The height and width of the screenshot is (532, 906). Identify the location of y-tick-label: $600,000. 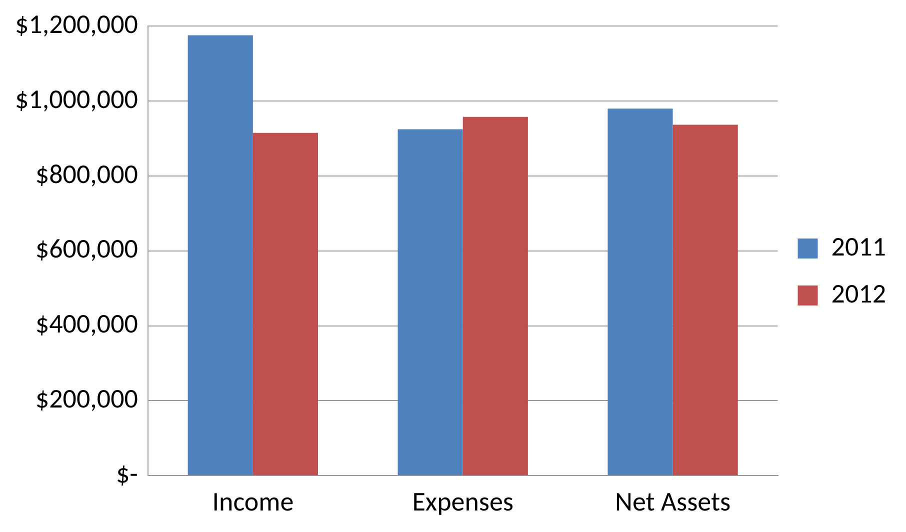
(86, 249).